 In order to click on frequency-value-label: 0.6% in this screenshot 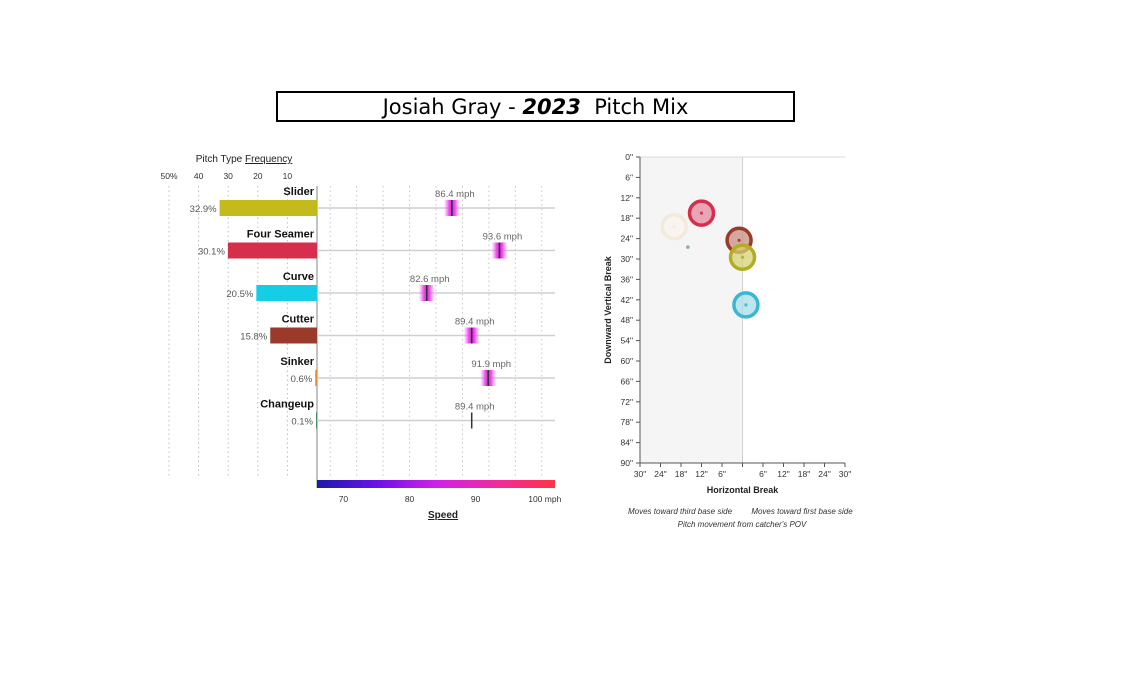, I will do `click(302, 379)`.